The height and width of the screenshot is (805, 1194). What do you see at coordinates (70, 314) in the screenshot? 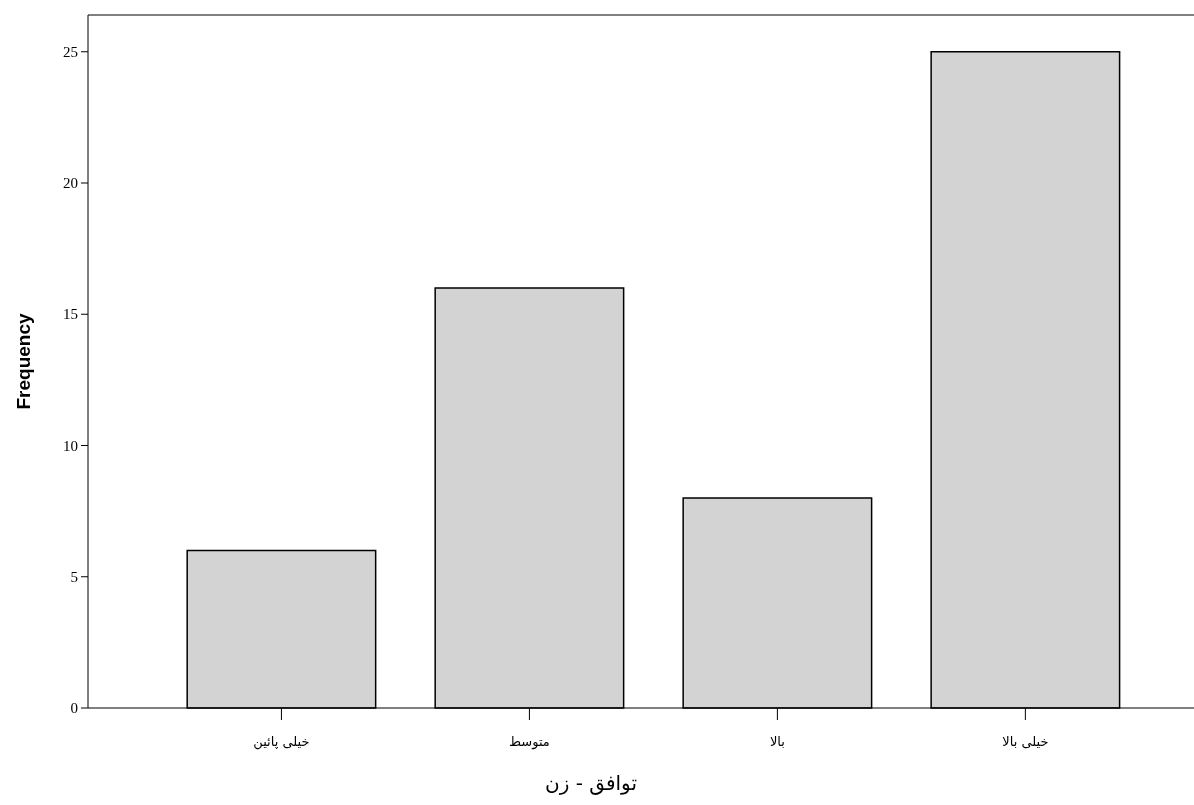
I see `y-tick-label: 15` at bounding box center [70, 314].